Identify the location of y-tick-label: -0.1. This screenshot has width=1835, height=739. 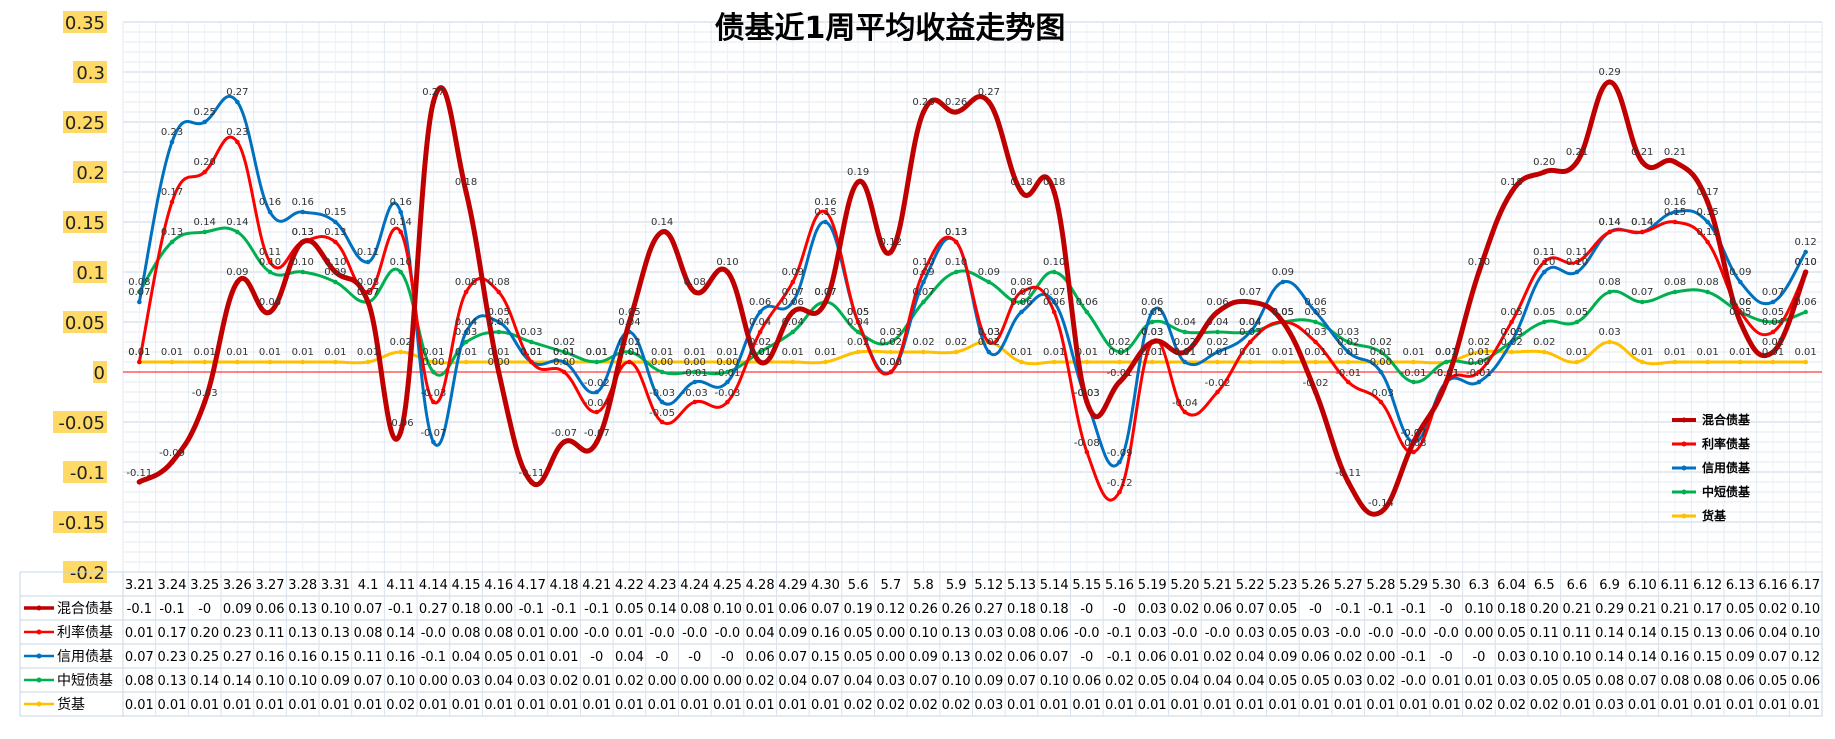
(87, 473).